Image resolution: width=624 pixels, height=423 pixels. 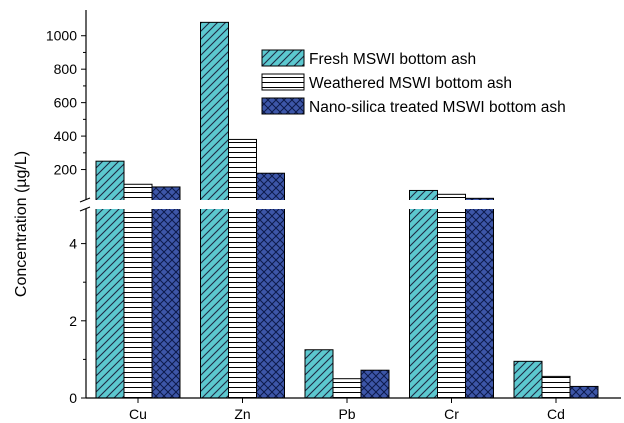 What do you see at coordinates (61, 36) in the screenshot?
I see `y-tick-label: 1000` at bounding box center [61, 36].